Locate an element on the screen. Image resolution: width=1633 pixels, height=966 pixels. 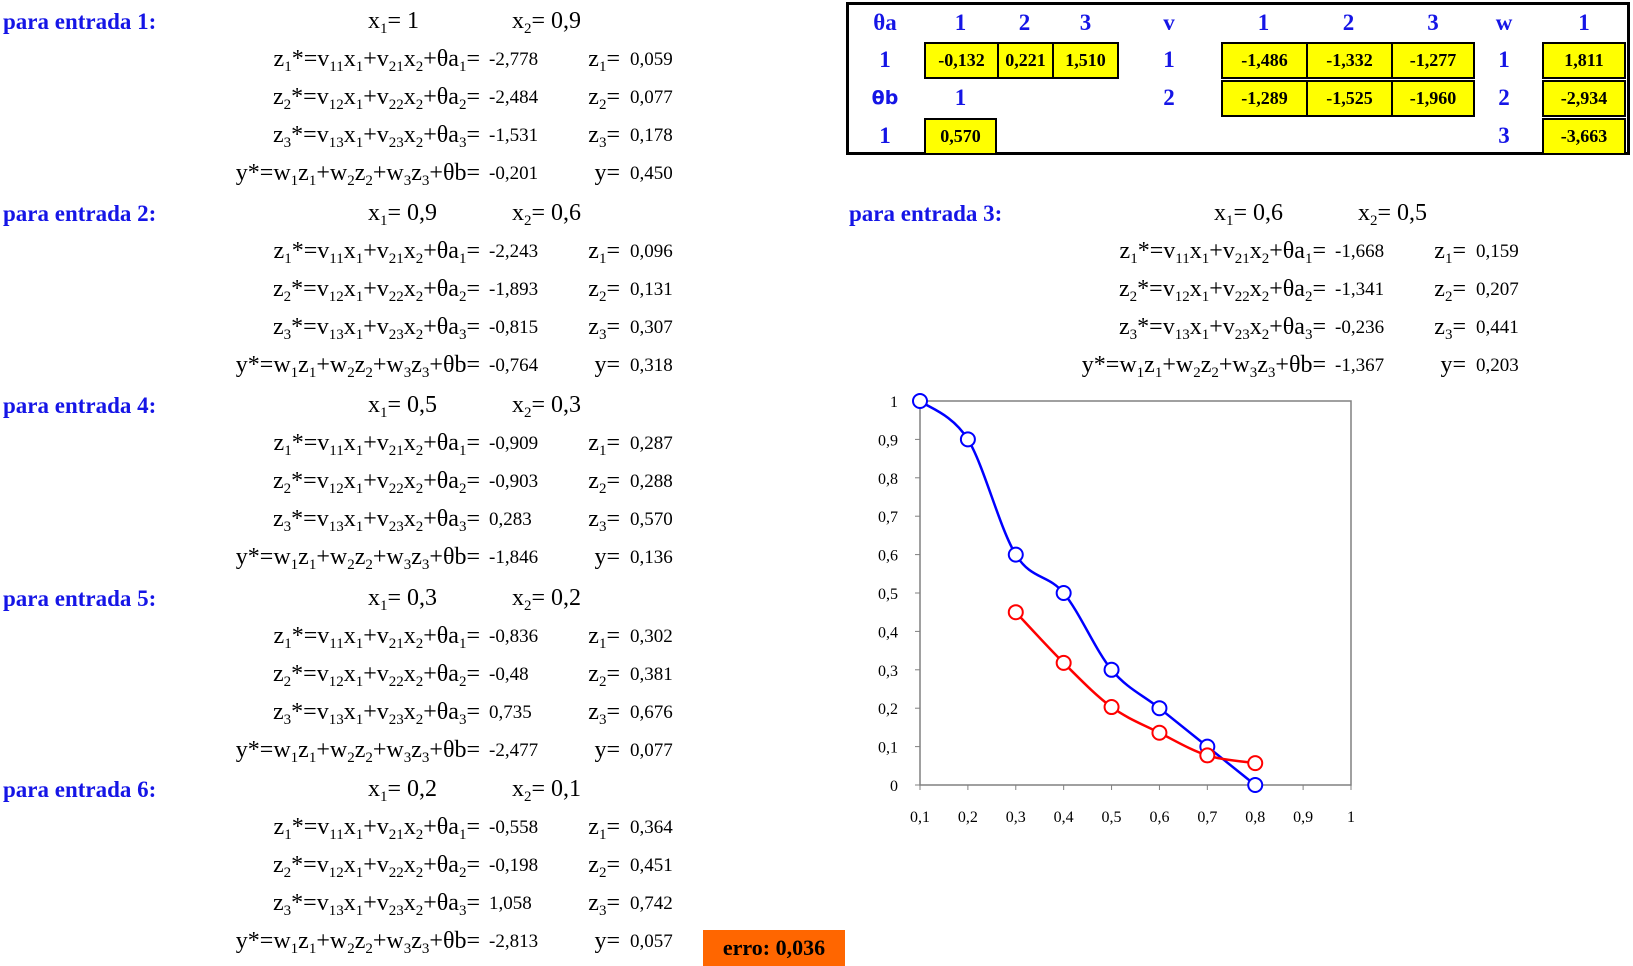
v-row-1: 1 is located at coordinates (1169, 59).